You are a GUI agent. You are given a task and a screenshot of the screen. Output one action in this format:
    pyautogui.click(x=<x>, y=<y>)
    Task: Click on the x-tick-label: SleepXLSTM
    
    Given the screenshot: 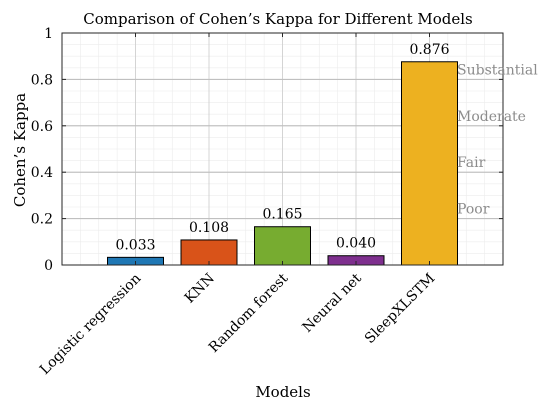 What is the action you would take?
    pyautogui.click(x=400, y=309)
    